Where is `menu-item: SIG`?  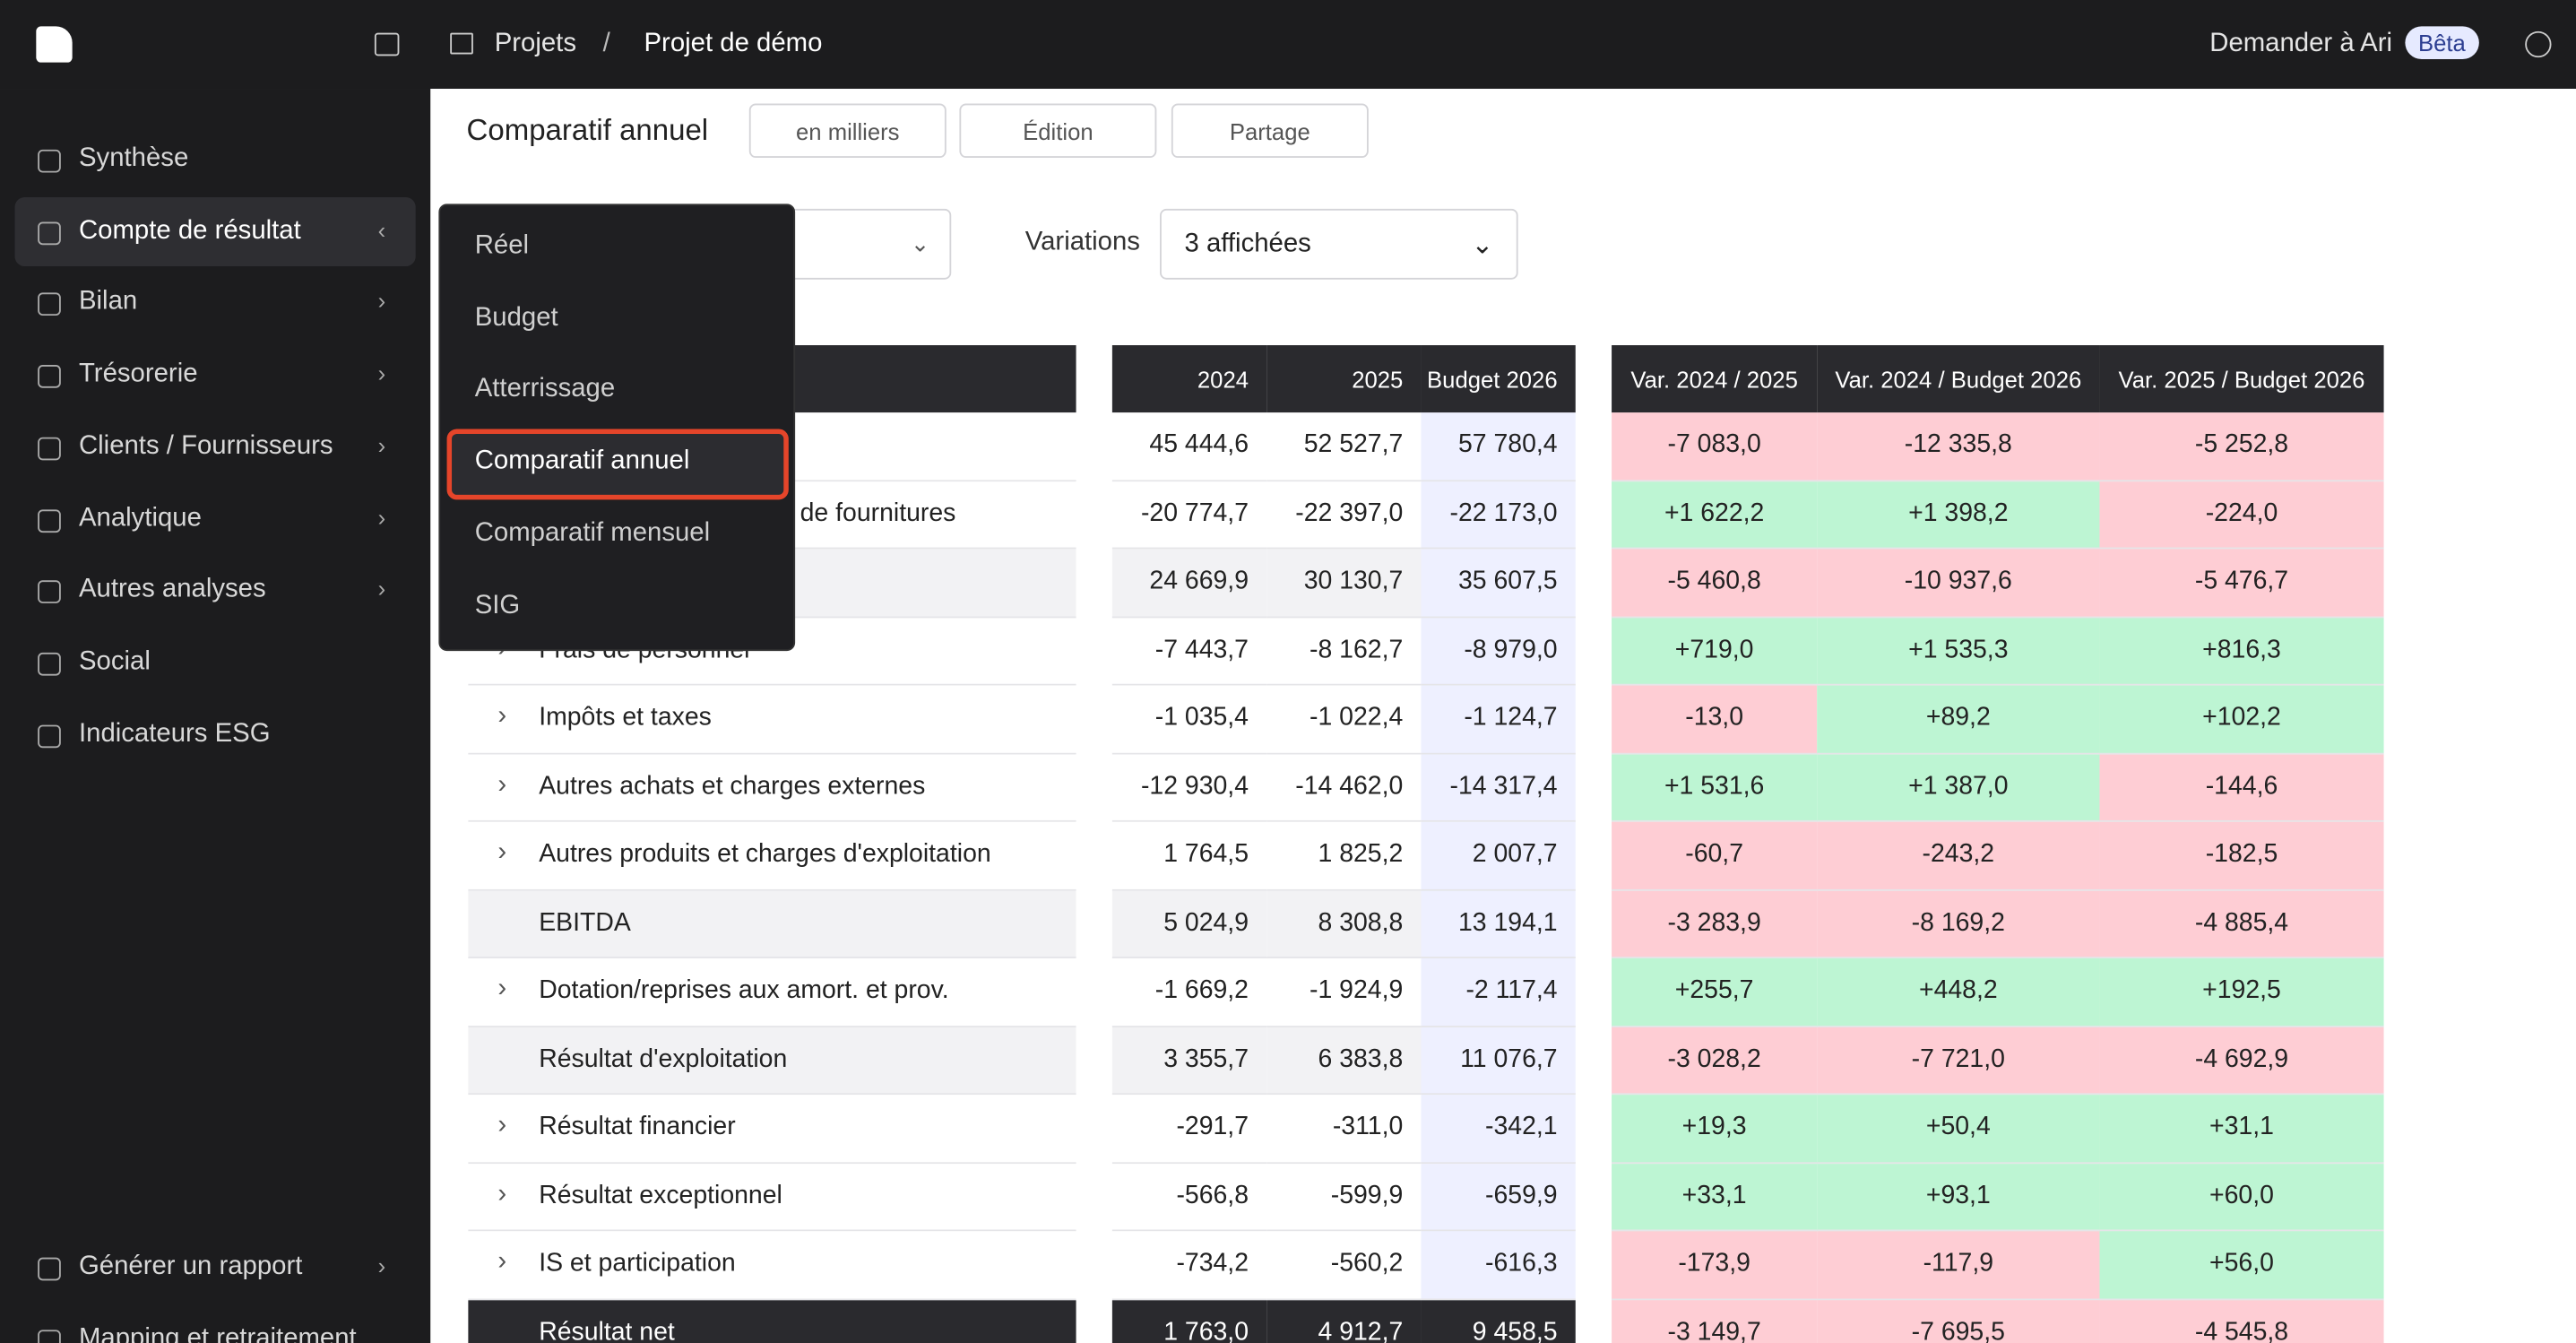
menu-item: SIG is located at coordinates (497, 605).